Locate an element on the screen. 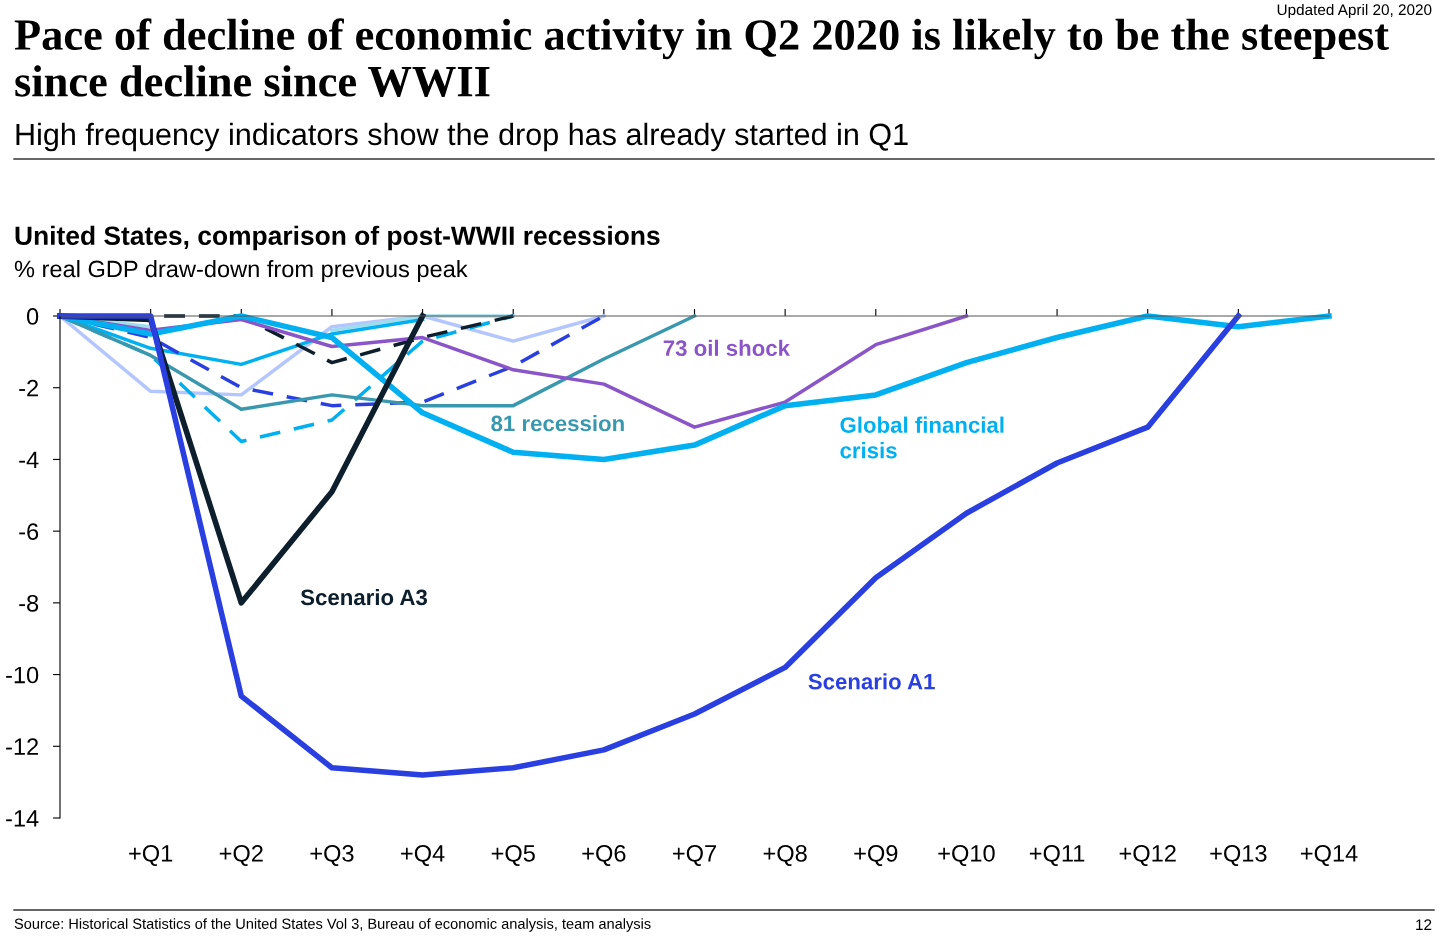 This screenshot has width=1445, height=947. series-label: 73 oil shock is located at coordinates (727, 348).